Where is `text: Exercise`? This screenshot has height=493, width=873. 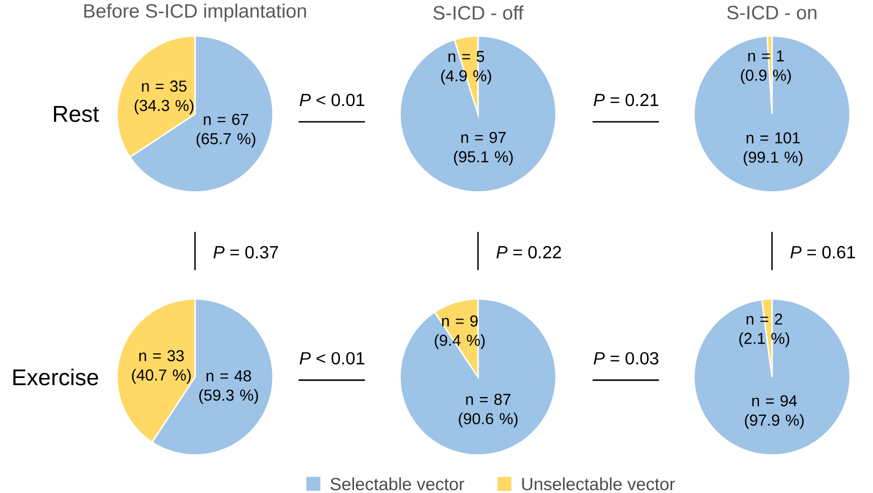 text: Exercise is located at coordinates (55, 377).